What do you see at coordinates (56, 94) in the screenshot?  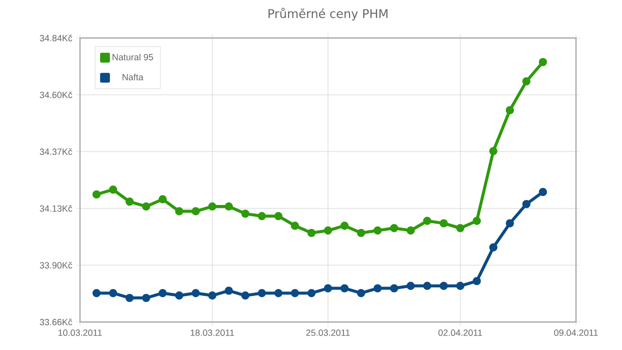 I see `y-tick-label: 34.60Kč` at bounding box center [56, 94].